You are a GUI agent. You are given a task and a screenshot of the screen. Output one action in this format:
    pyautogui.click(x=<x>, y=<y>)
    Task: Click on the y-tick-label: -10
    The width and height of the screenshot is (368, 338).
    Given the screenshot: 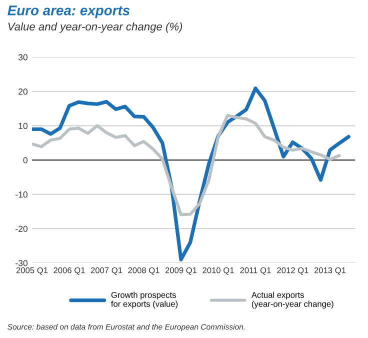 What is the action you would take?
    pyautogui.click(x=22, y=194)
    